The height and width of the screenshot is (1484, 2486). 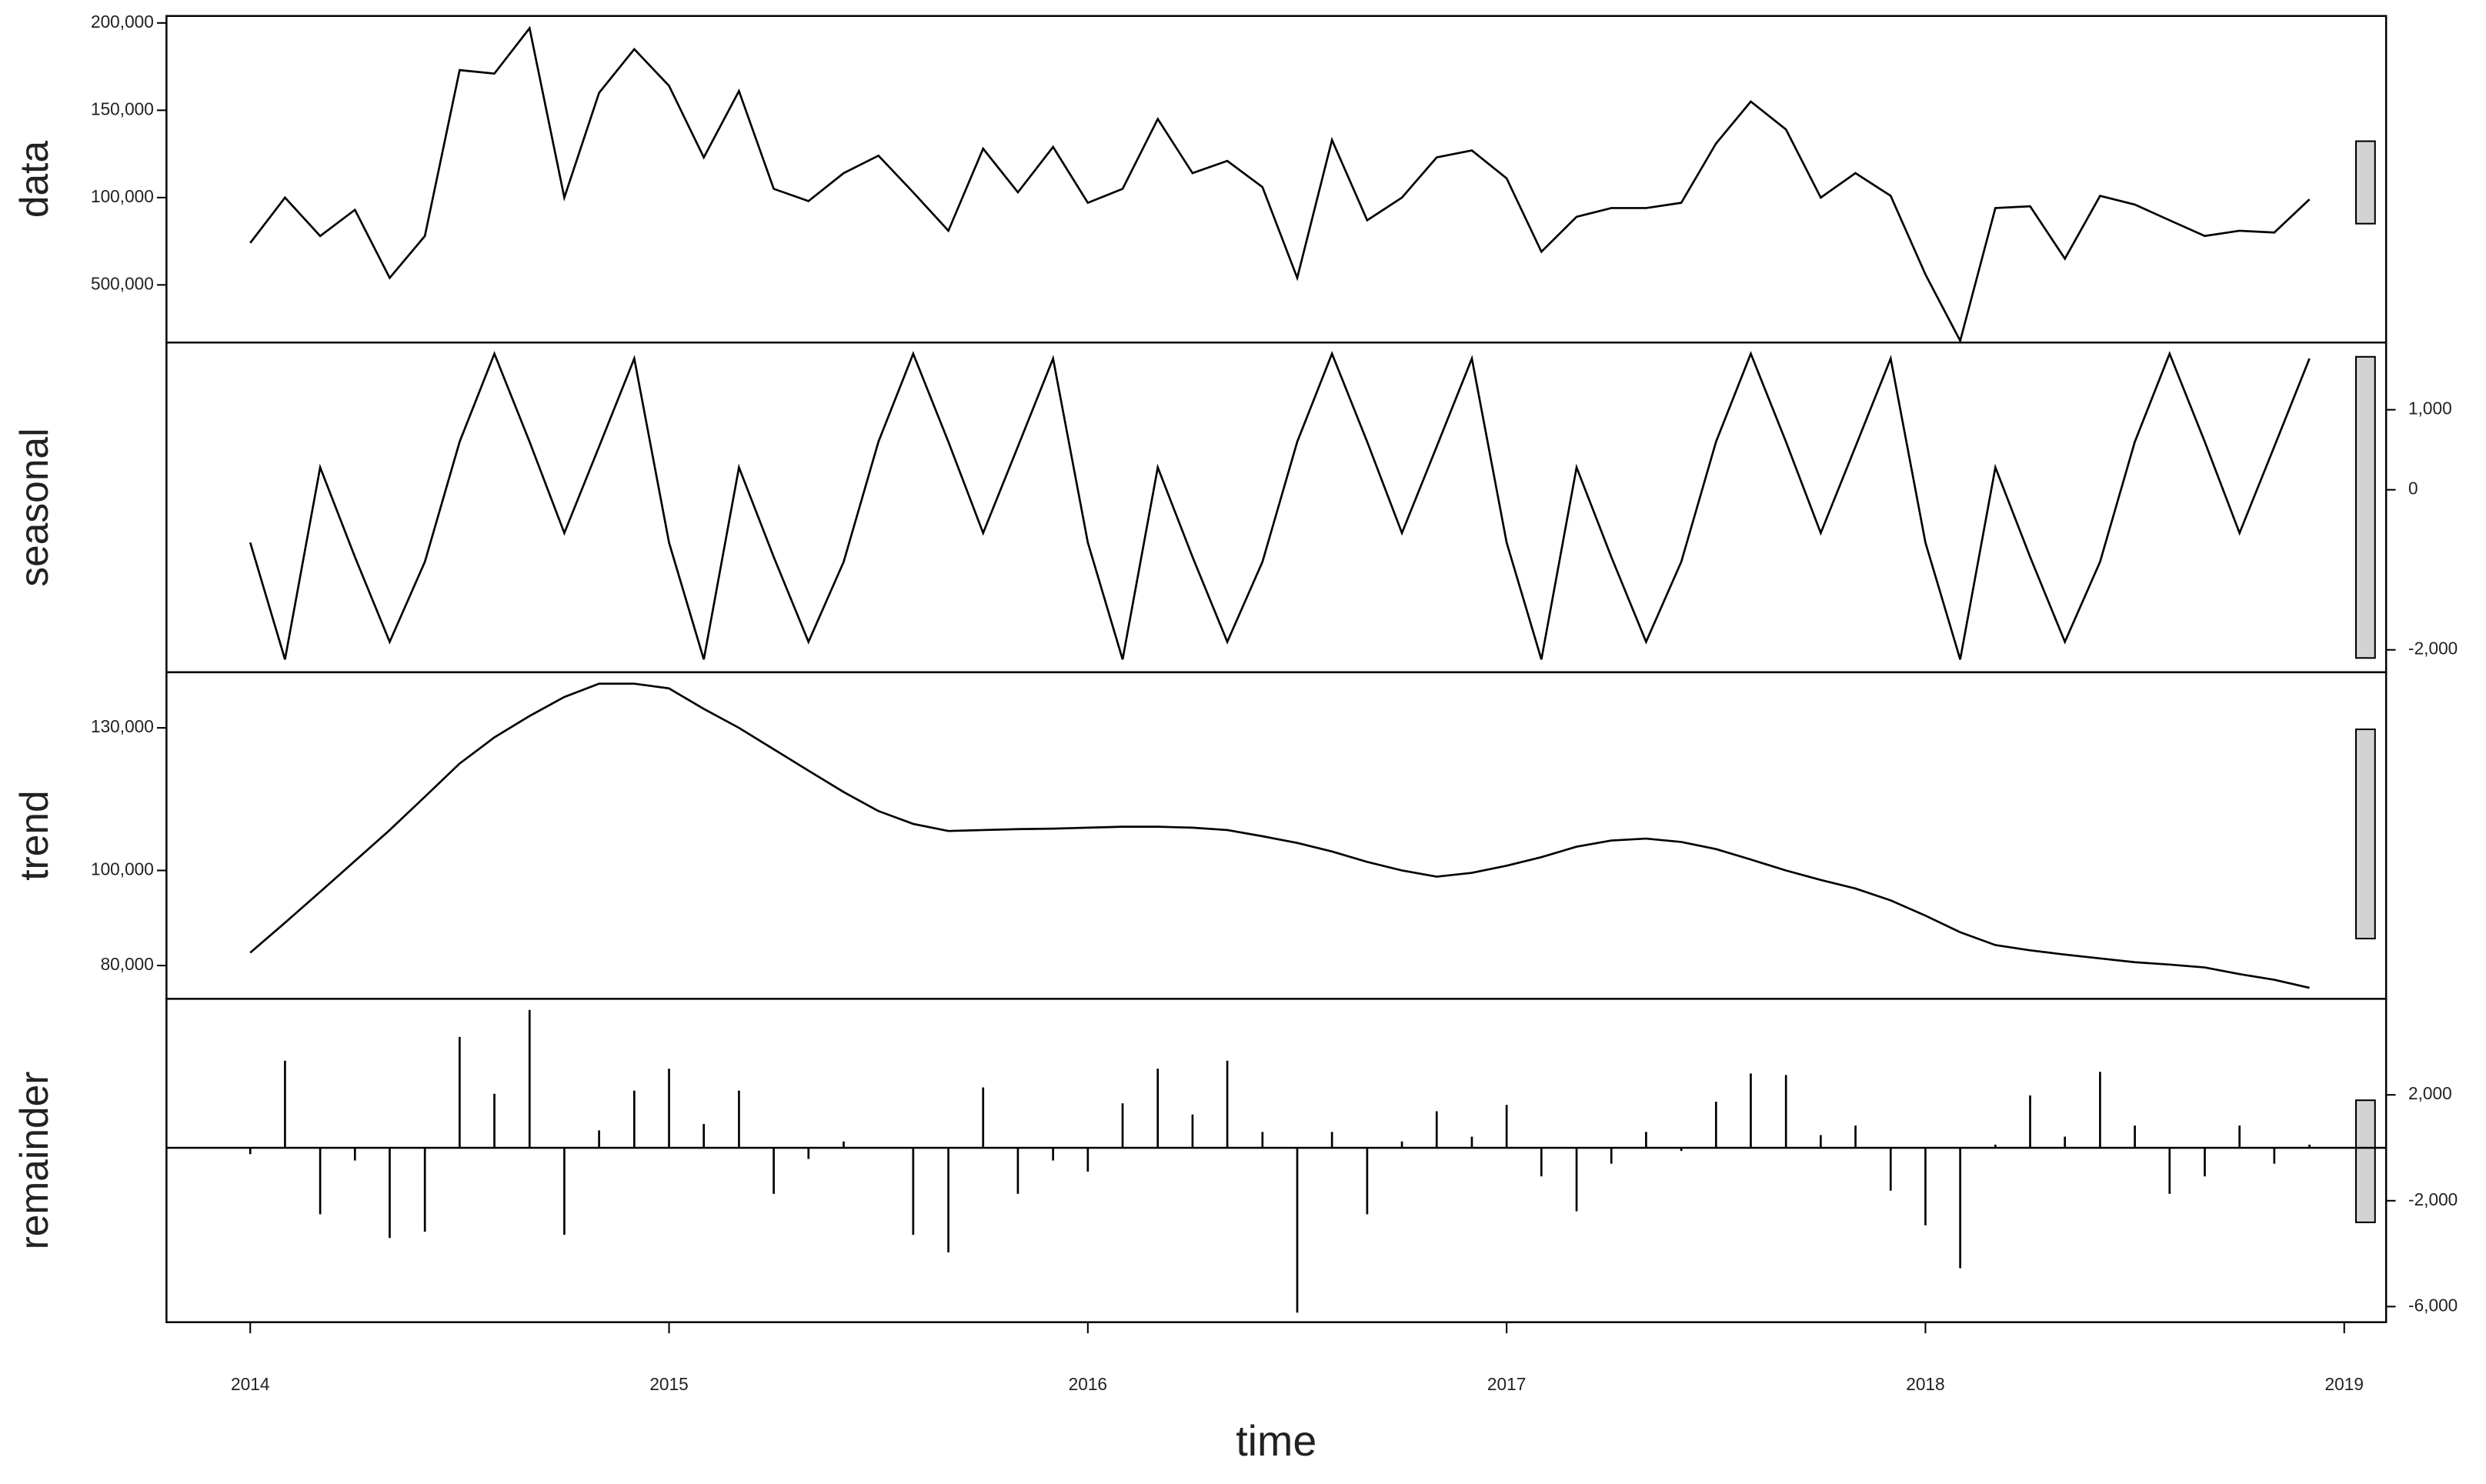 What do you see at coordinates (1276, 1441) in the screenshot?
I see `x-axis-label: time` at bounding box center [1276, 1441].